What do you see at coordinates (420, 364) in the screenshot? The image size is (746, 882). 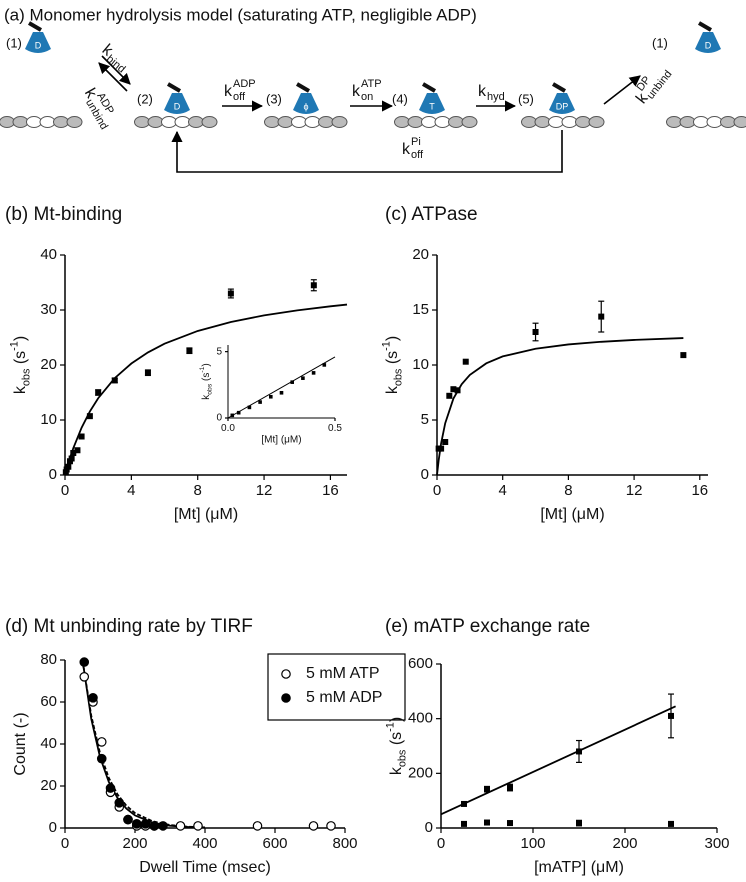 I see `y-tick-label: 10` at bounding box center [420, 364].